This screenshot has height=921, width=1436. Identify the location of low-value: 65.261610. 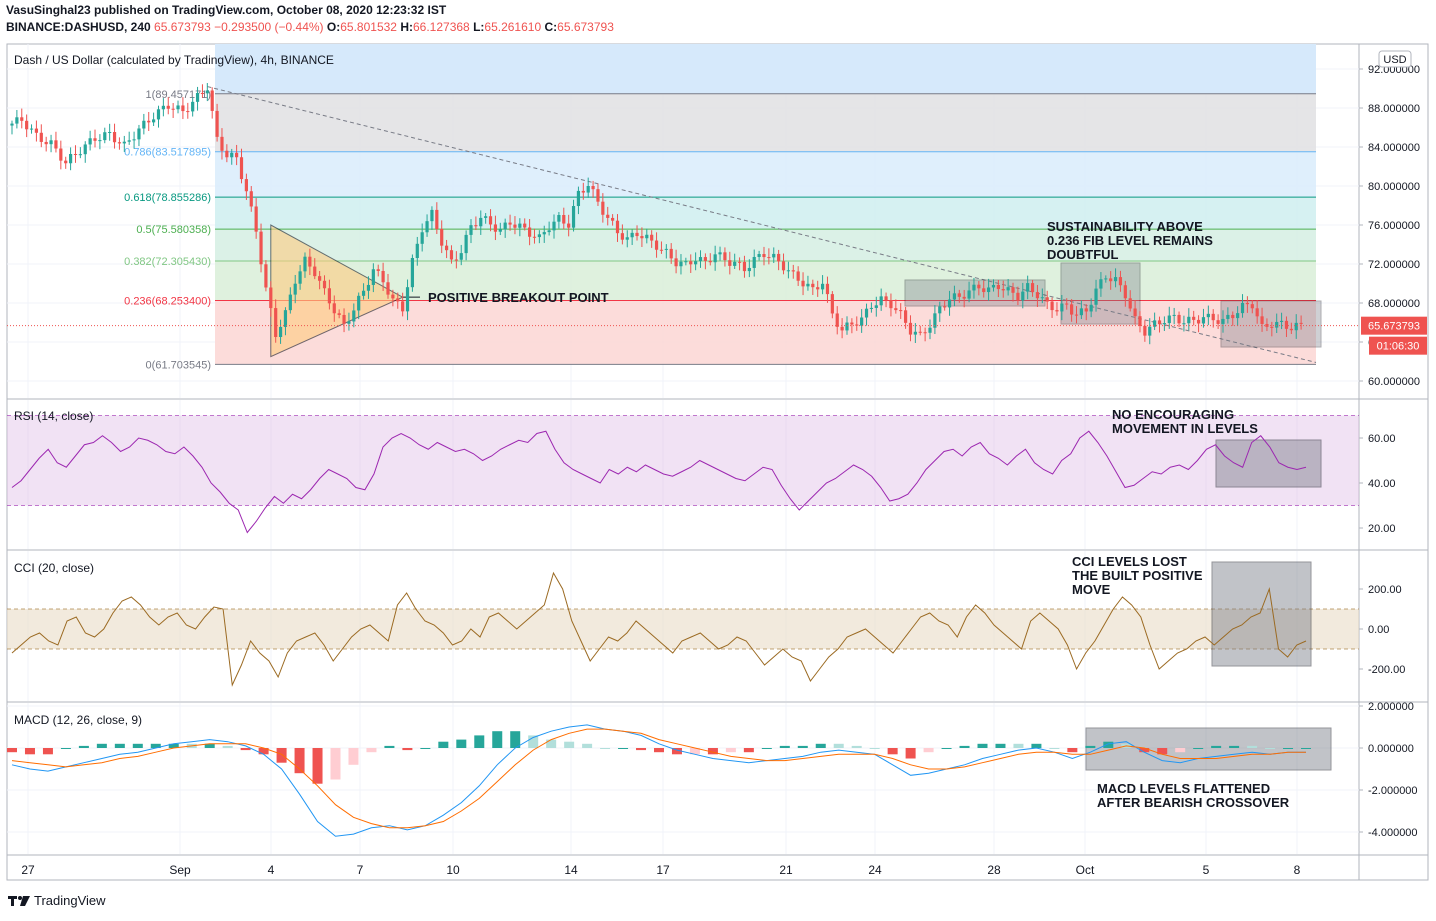
(513, 27).